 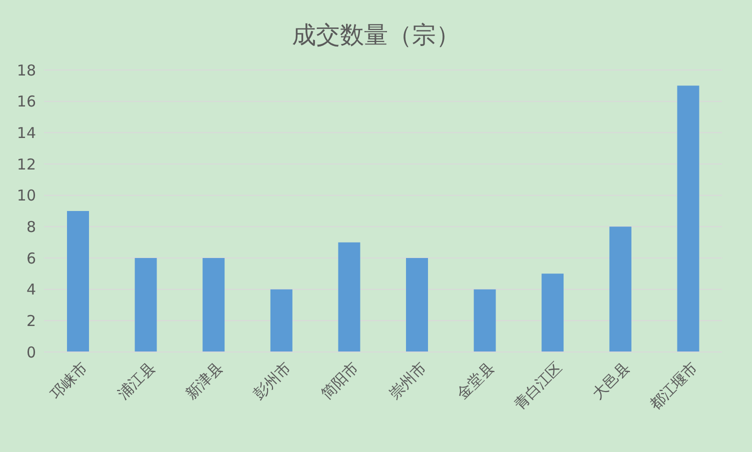 I want to click on x-tick-label: 浦江县, so click(x=136, y=380).